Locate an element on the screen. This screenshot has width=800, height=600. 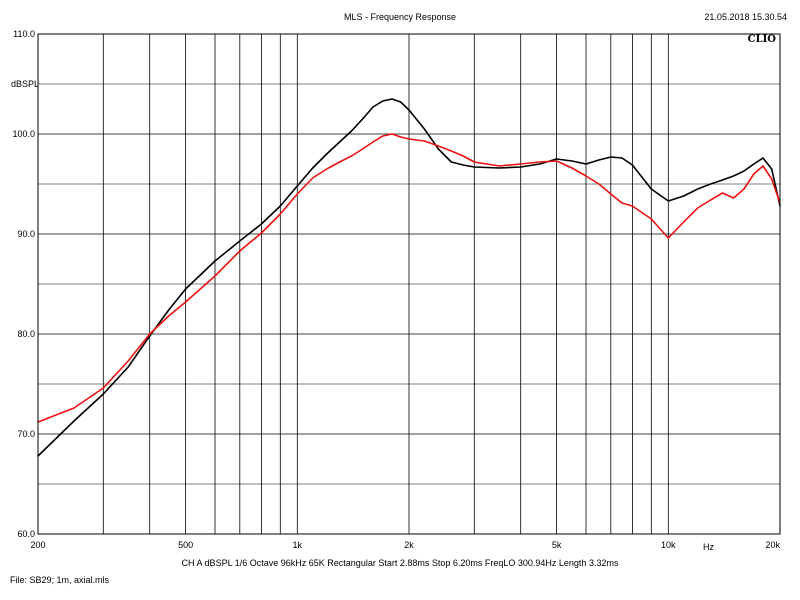
x-tick-label: 5k is located at coordinates (557, 545).